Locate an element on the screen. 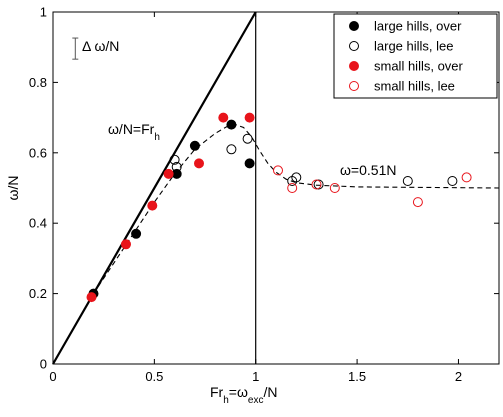  y-tick-label: 0 is located at coordinates (43, 364).